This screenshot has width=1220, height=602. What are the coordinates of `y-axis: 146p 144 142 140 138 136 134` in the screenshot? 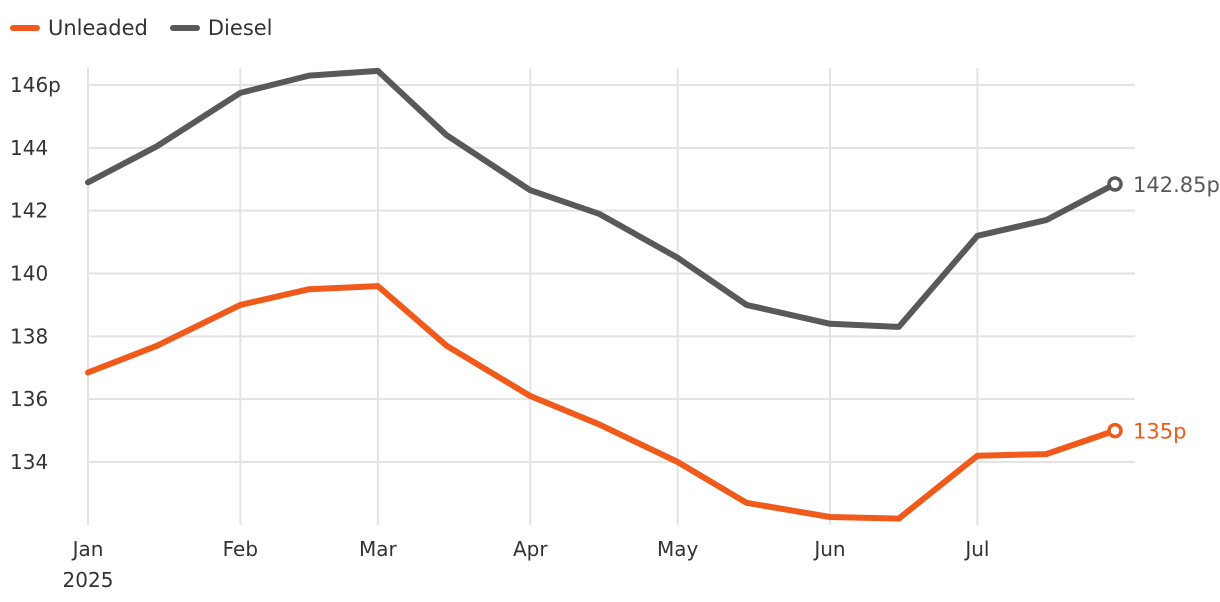 It's located at (35, 273).